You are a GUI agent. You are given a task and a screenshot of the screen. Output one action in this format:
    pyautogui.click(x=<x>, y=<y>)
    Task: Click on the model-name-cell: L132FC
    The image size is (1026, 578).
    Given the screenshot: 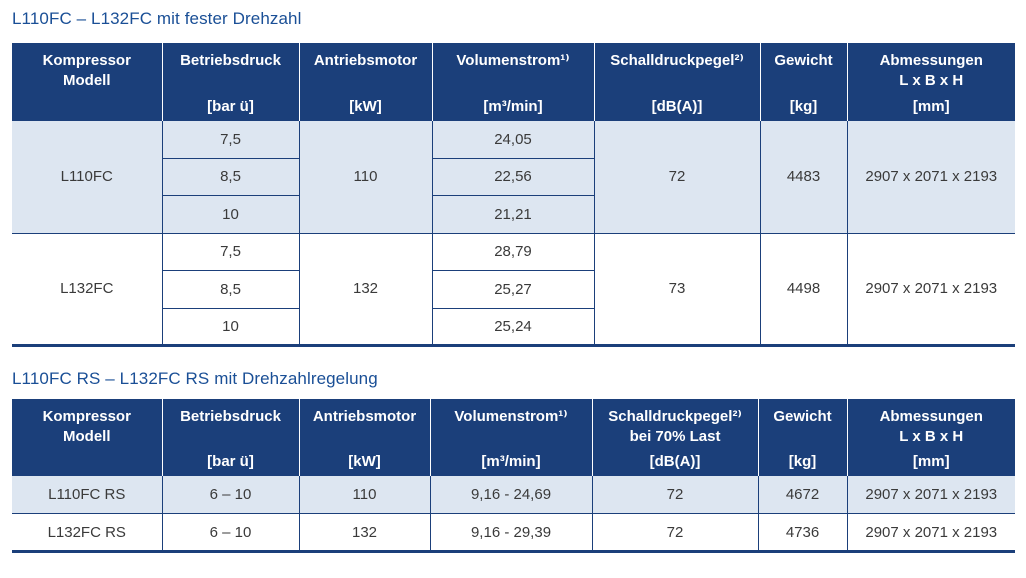 What is the action you would take?
    pyautogui.click(x=87, y=289)
    